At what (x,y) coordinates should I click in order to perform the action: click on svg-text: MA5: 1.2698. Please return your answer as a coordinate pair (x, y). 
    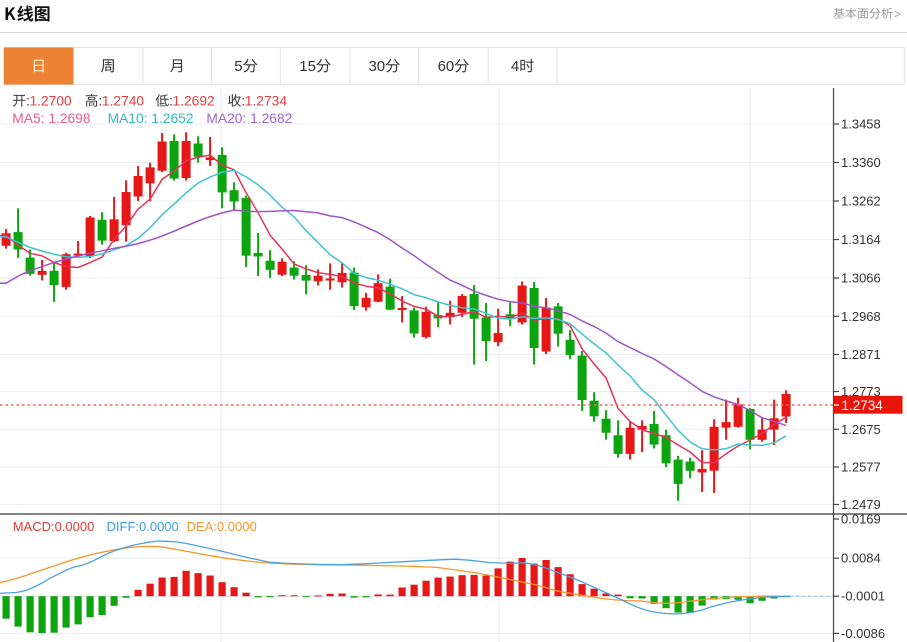
    Looking at the image, I should click on (51, 118).